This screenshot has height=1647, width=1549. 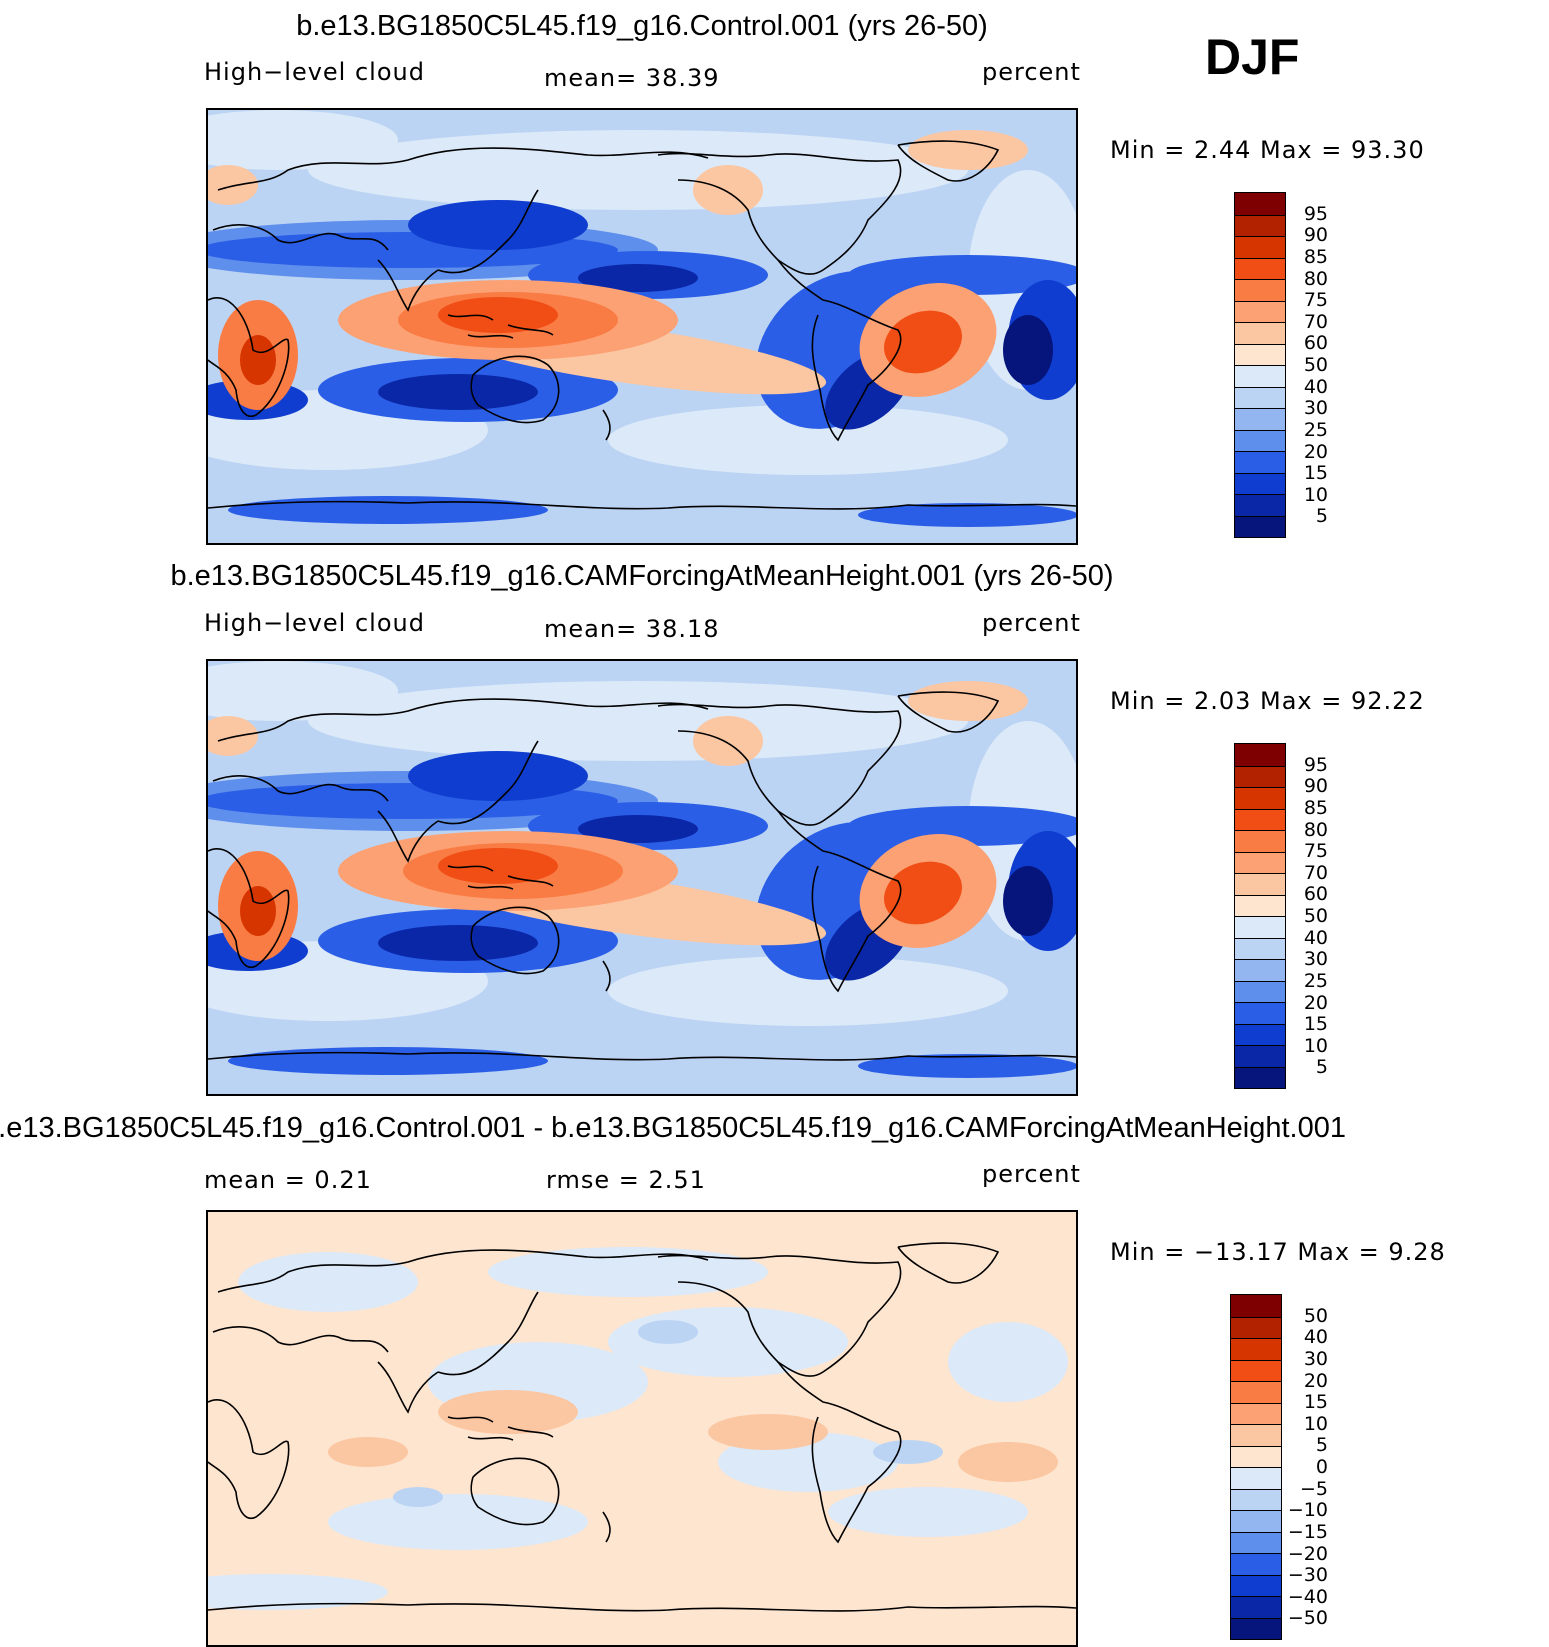 I want to click on colorbar-tick-label: −40, so click(x=1307, y=1596).